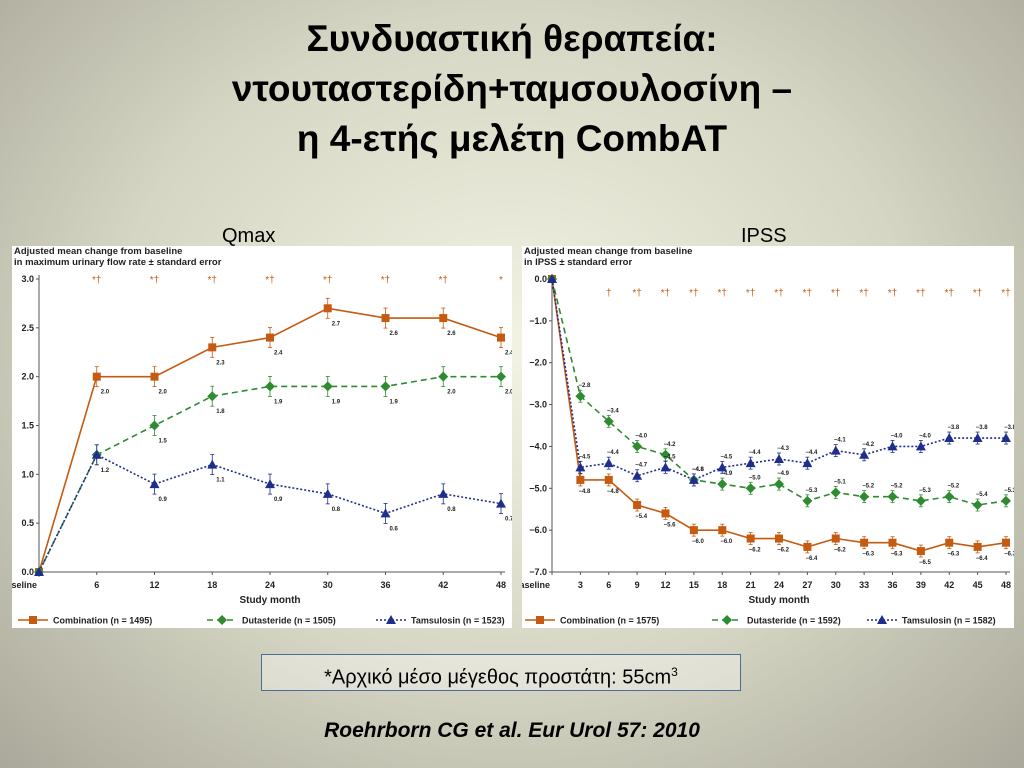  Describe the element at coordinates (641, 466) in the screenshot. I see `data-label: −4.7` at that location.